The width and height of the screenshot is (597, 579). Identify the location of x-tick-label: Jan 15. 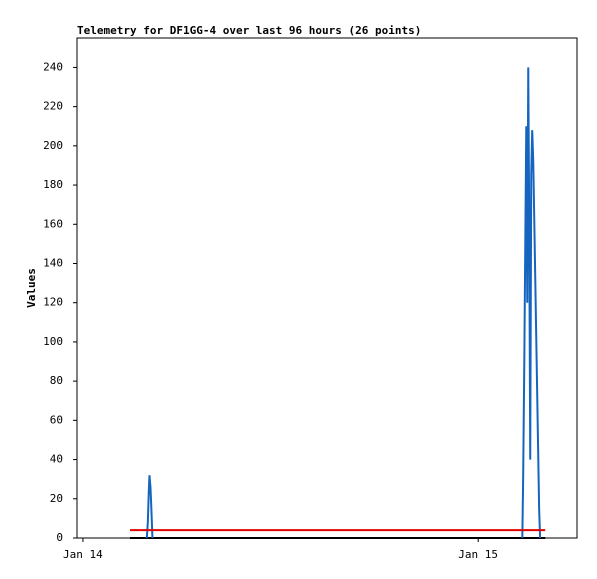
(478, 554).